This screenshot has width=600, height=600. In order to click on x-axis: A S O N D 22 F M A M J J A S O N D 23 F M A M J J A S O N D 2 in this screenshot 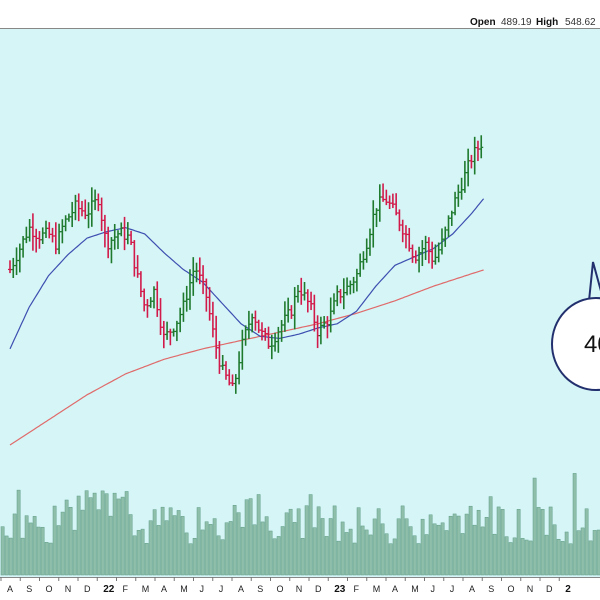, I will do `click(285, 586)`.